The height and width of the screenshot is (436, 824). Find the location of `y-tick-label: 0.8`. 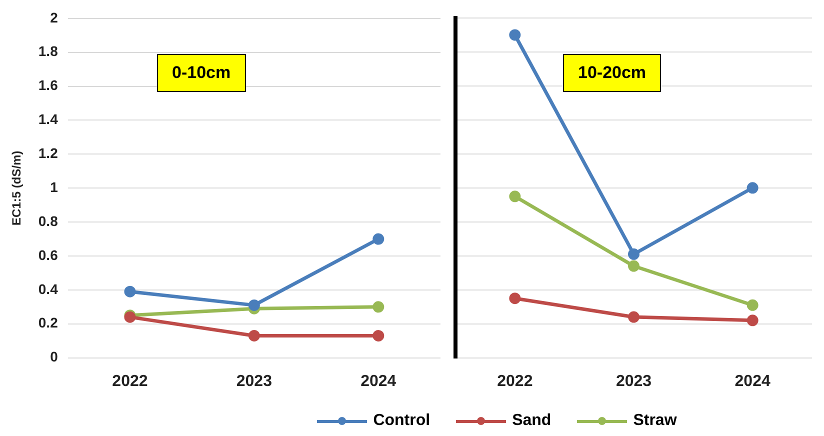

y-tick-label: 0.8 is located at coordinates (48, 220).